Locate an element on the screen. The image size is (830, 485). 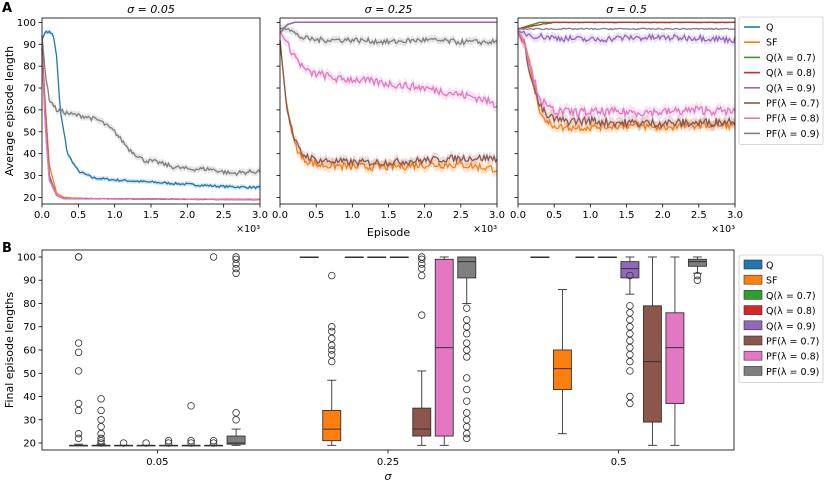
legend-label: Q(λ = 0.9) is located at coordinates (791, 326).